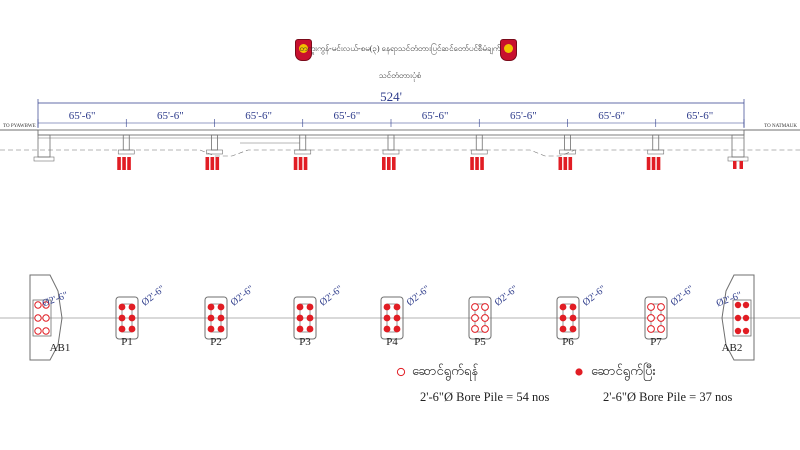  What do you see at coordinates (401, 372) in the screenshot?
I see `legend-hollow-pile-icon` at bounding box center [401, 372].